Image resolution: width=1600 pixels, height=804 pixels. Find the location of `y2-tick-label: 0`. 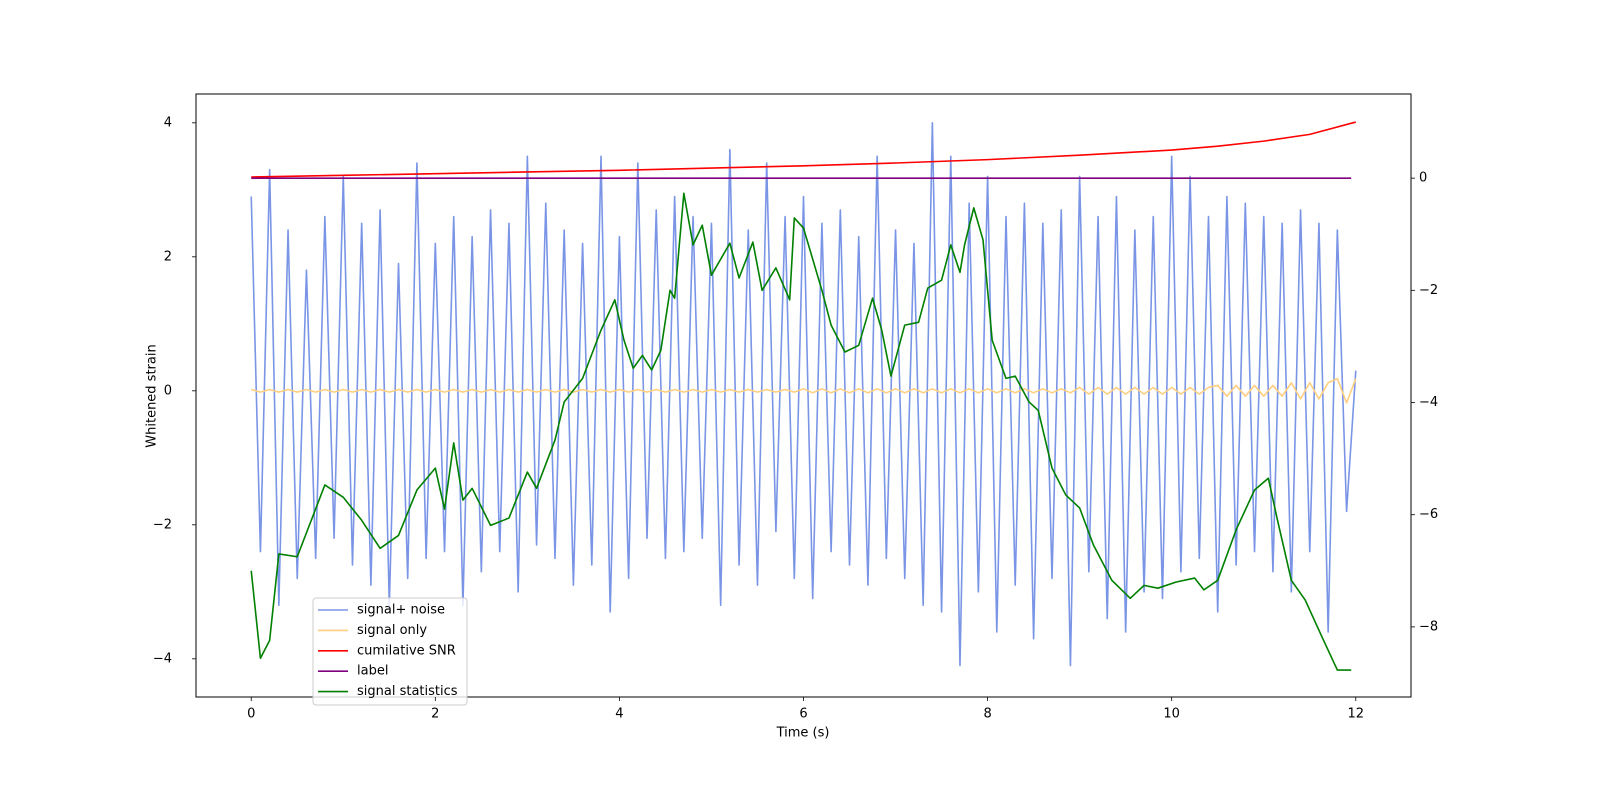

y2-tick-label: 0 is located at coordinates (1423, 178).